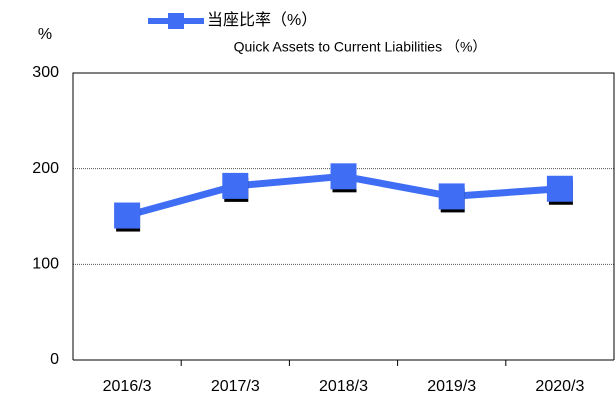 The width and height of the screenshot is (615, 401). I want to click on legend-marker, so click(176, 21).